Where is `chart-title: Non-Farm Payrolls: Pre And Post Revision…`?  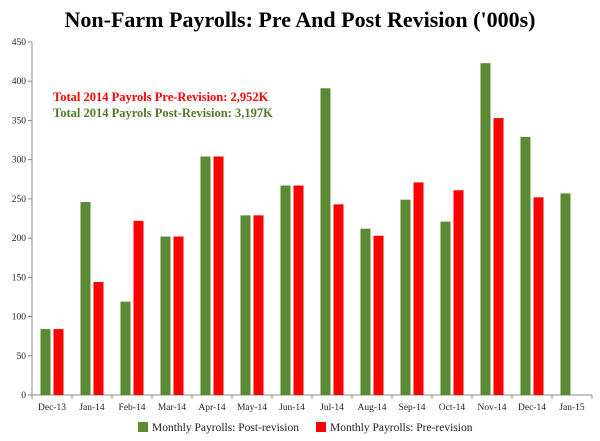
chart-title: Non-Farm Payrolls: Pre And Post Revision… is located at coordinates (300, 19).